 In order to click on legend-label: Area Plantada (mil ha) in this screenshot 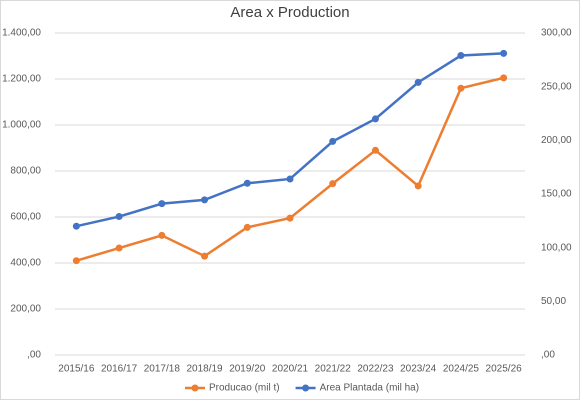, I will do `click(370, 388)`.